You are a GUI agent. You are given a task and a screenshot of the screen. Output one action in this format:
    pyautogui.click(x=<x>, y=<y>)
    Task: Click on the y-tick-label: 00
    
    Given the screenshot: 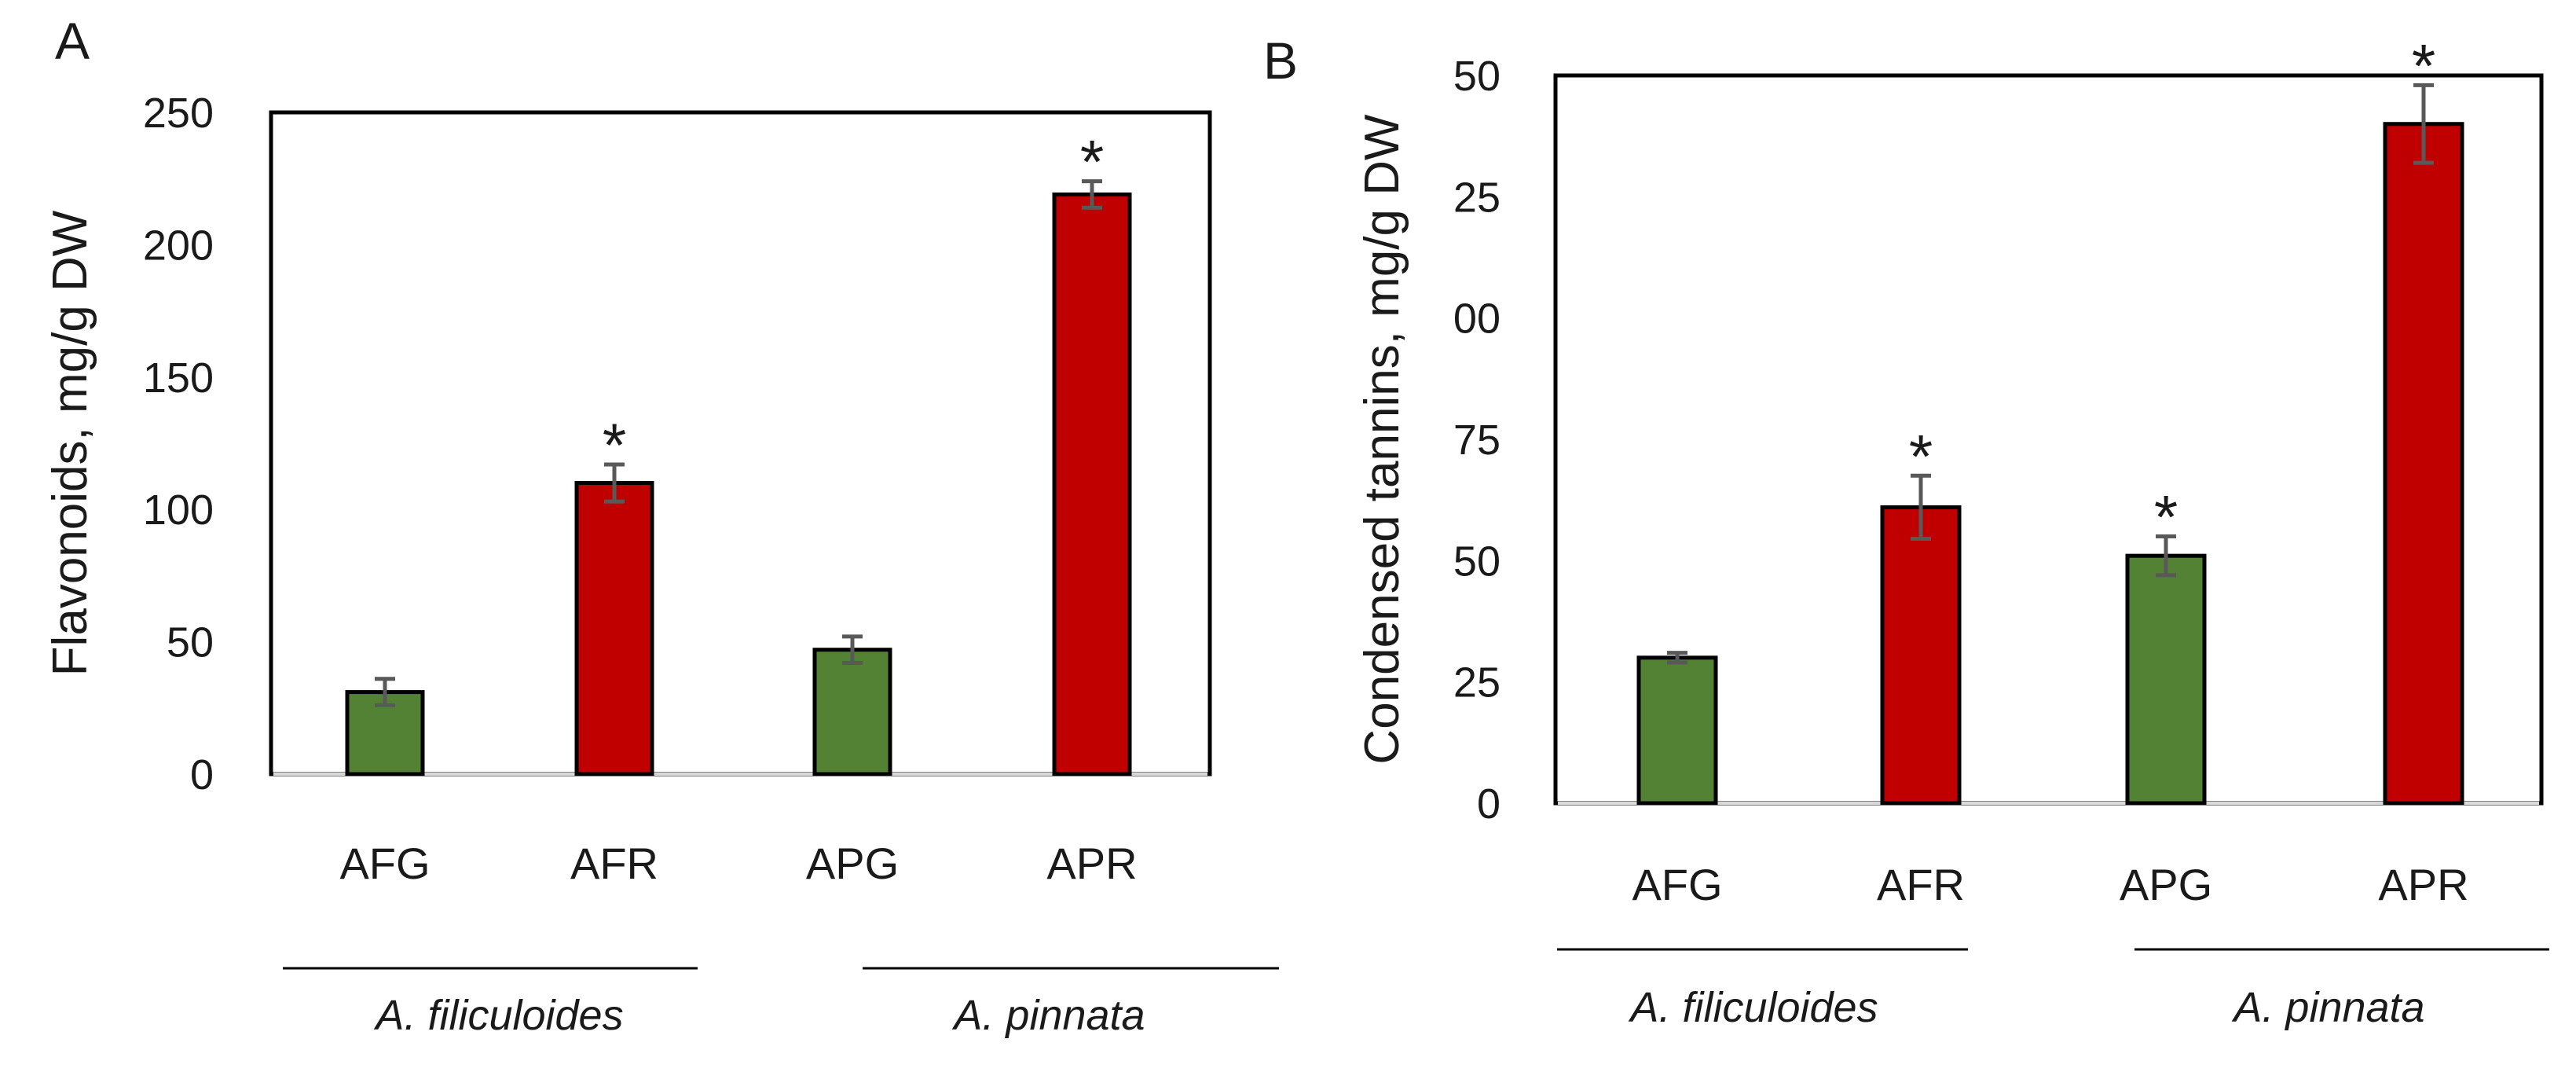 What is the action you would take?
    pyautogui.click(x=1477, y=319)
    